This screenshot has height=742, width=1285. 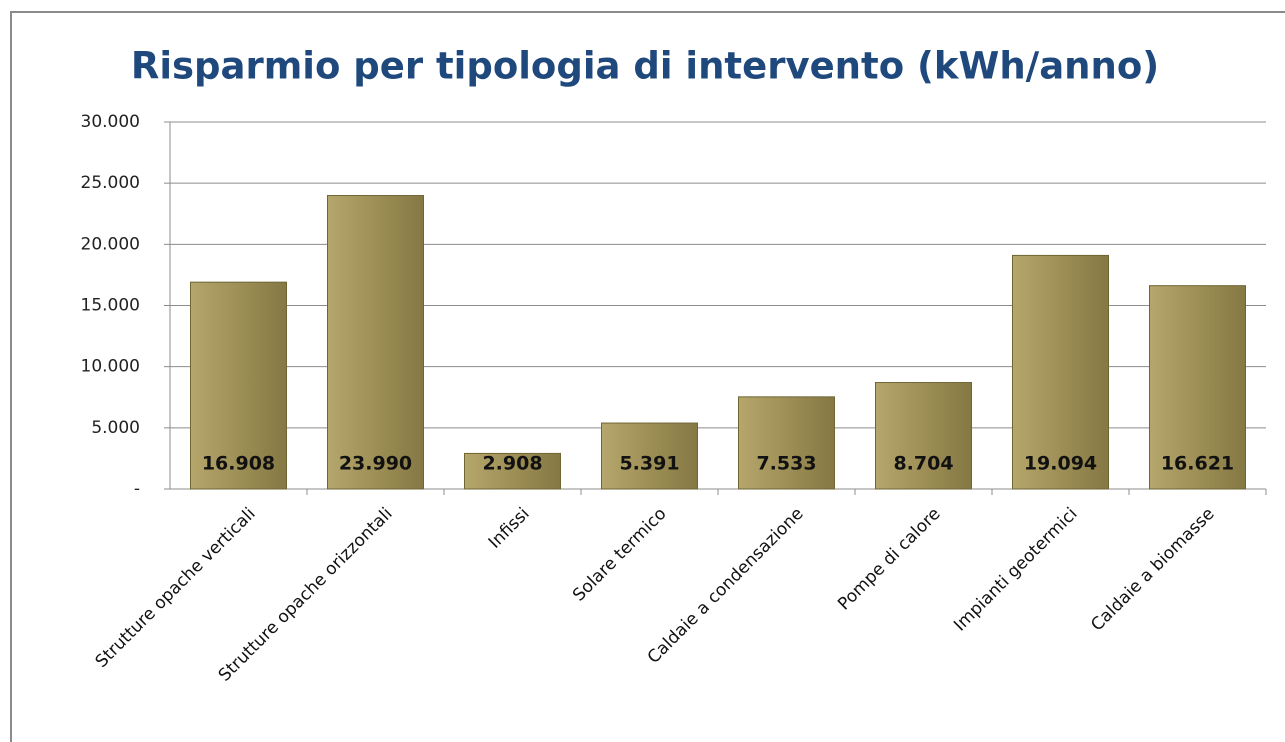 I want to click on y-tick-label: 30.000, so click(x=110, y=122).